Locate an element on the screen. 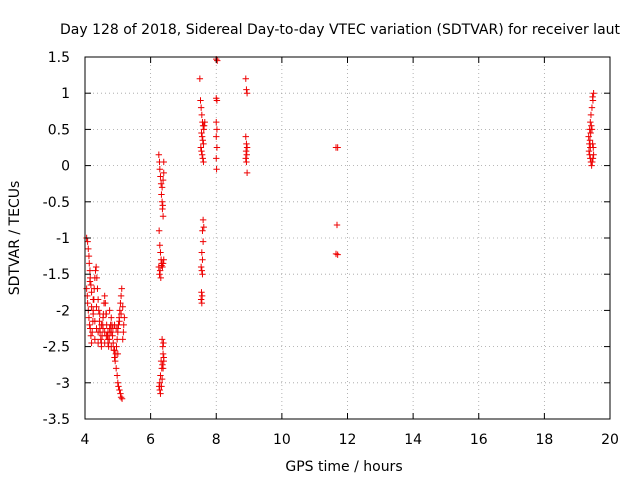  x-tick-label: 14 is located at coordinates (413, 440).